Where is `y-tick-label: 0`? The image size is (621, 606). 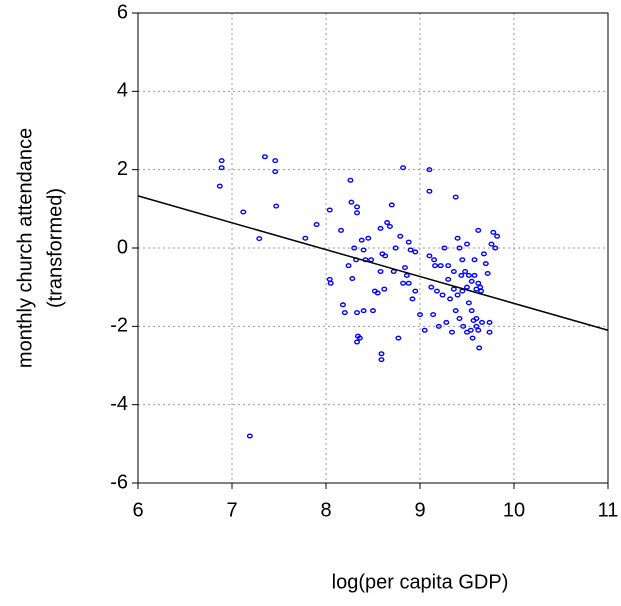 y-tick-label: 0 is located at coordinates (122, 247).